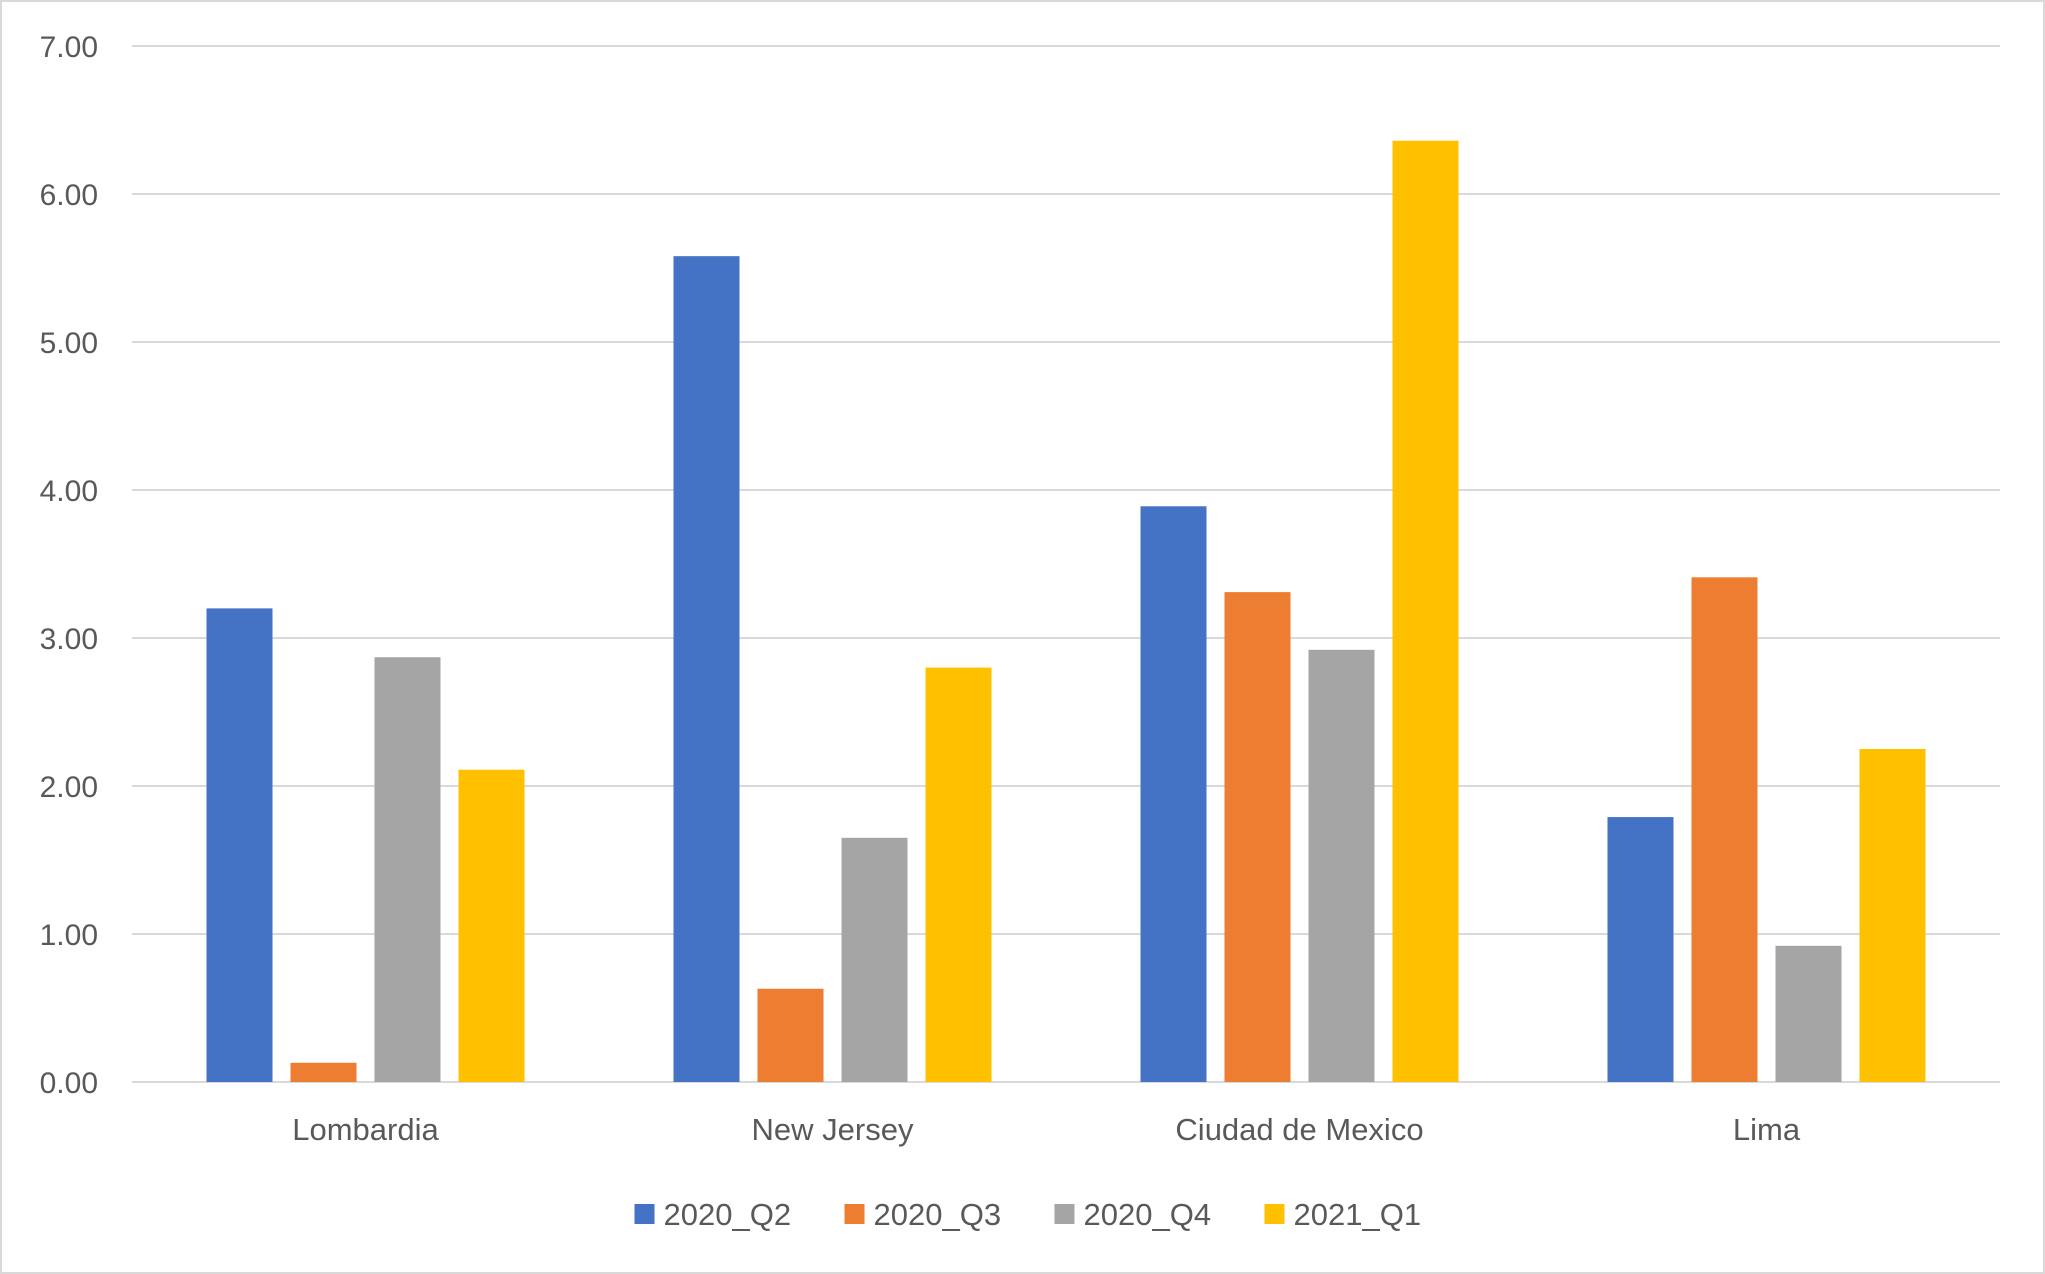  What do you see at coordinates (1299, 1129) in the screenshot?
I see `x-category-label: Ciudad de Mexico` at bounding box center [1299, 1129].